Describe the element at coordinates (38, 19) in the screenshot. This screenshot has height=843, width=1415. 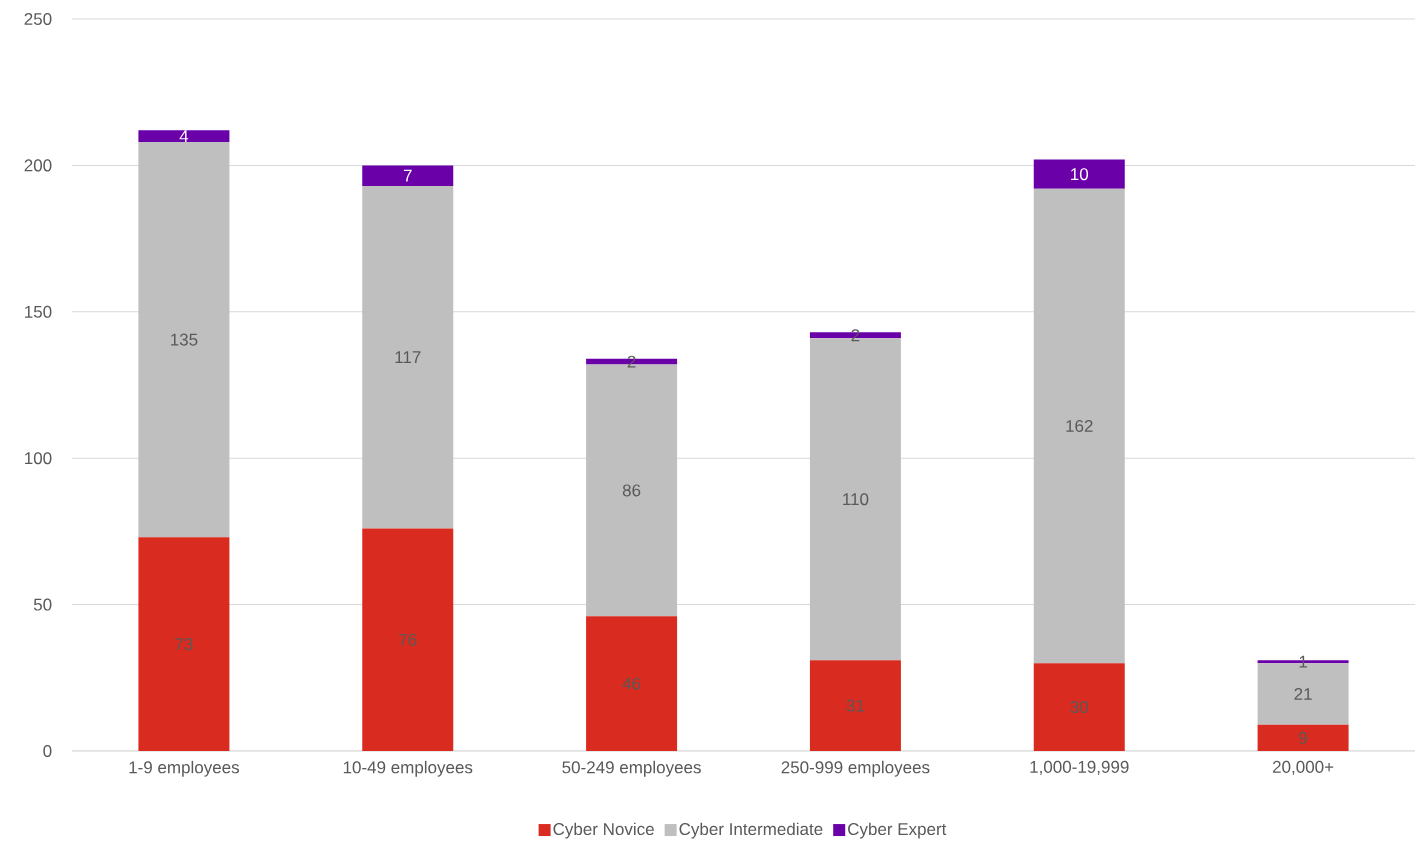
I see `y-tick-label: 250` at that location.